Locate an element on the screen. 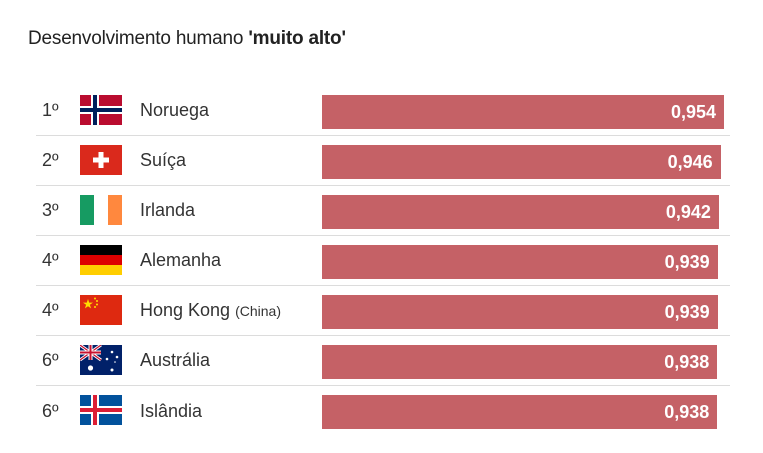 Image resolution: width=763 pixels, height=453 pixels. table-row: 1º Noruega 0,954 is located at coordinates (383, 111).